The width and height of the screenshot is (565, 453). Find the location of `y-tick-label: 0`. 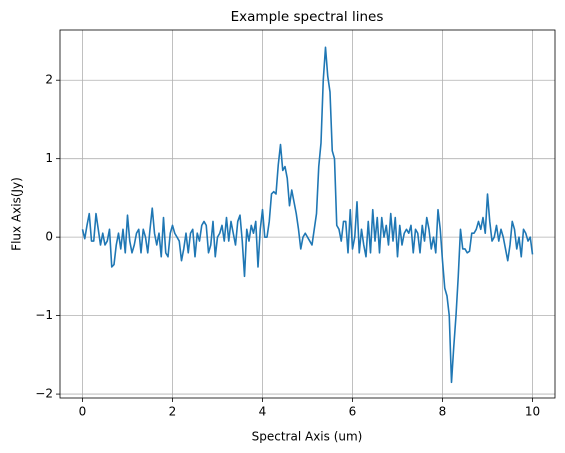

y-tick-label: 0 is located at coordinates (49, 237).